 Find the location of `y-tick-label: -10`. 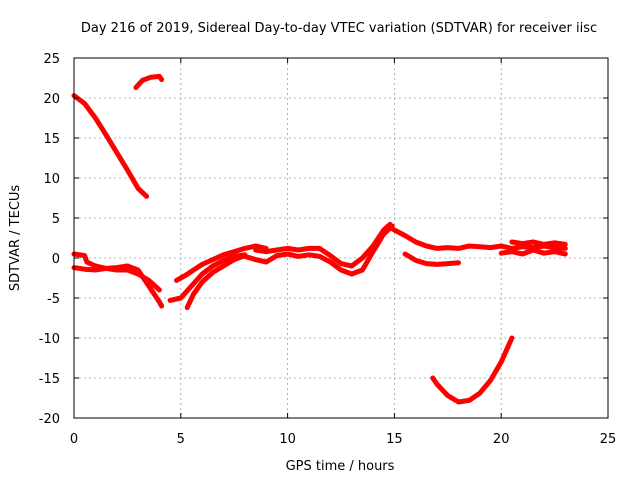

y-tick-label: -10 is located at coordinates (49, 339).